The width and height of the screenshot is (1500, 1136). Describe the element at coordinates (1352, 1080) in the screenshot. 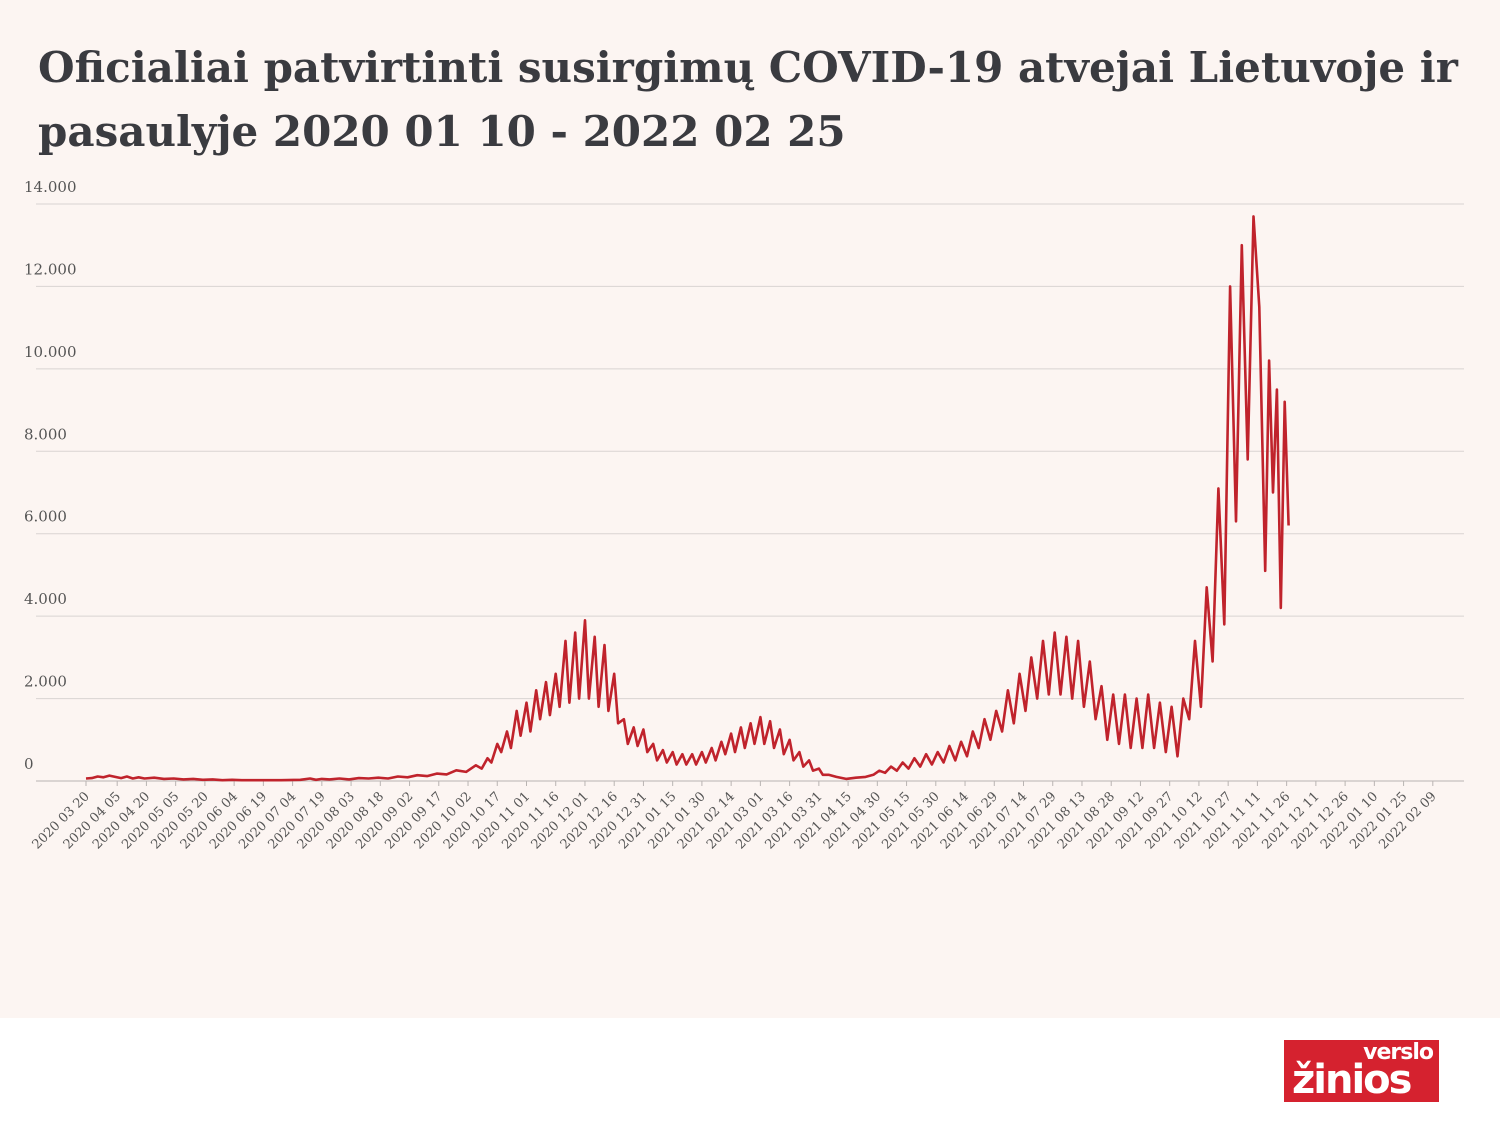

I see `logo-text-bottom: žinios` at that location.